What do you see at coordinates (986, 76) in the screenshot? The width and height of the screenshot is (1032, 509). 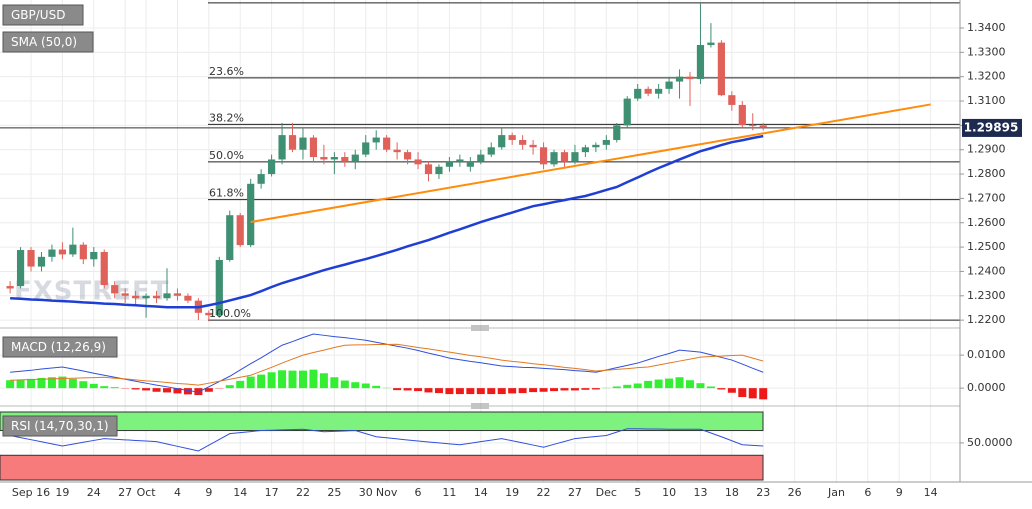 I see `y-tick-label: 1.3200` at bounding box center [986, 76].